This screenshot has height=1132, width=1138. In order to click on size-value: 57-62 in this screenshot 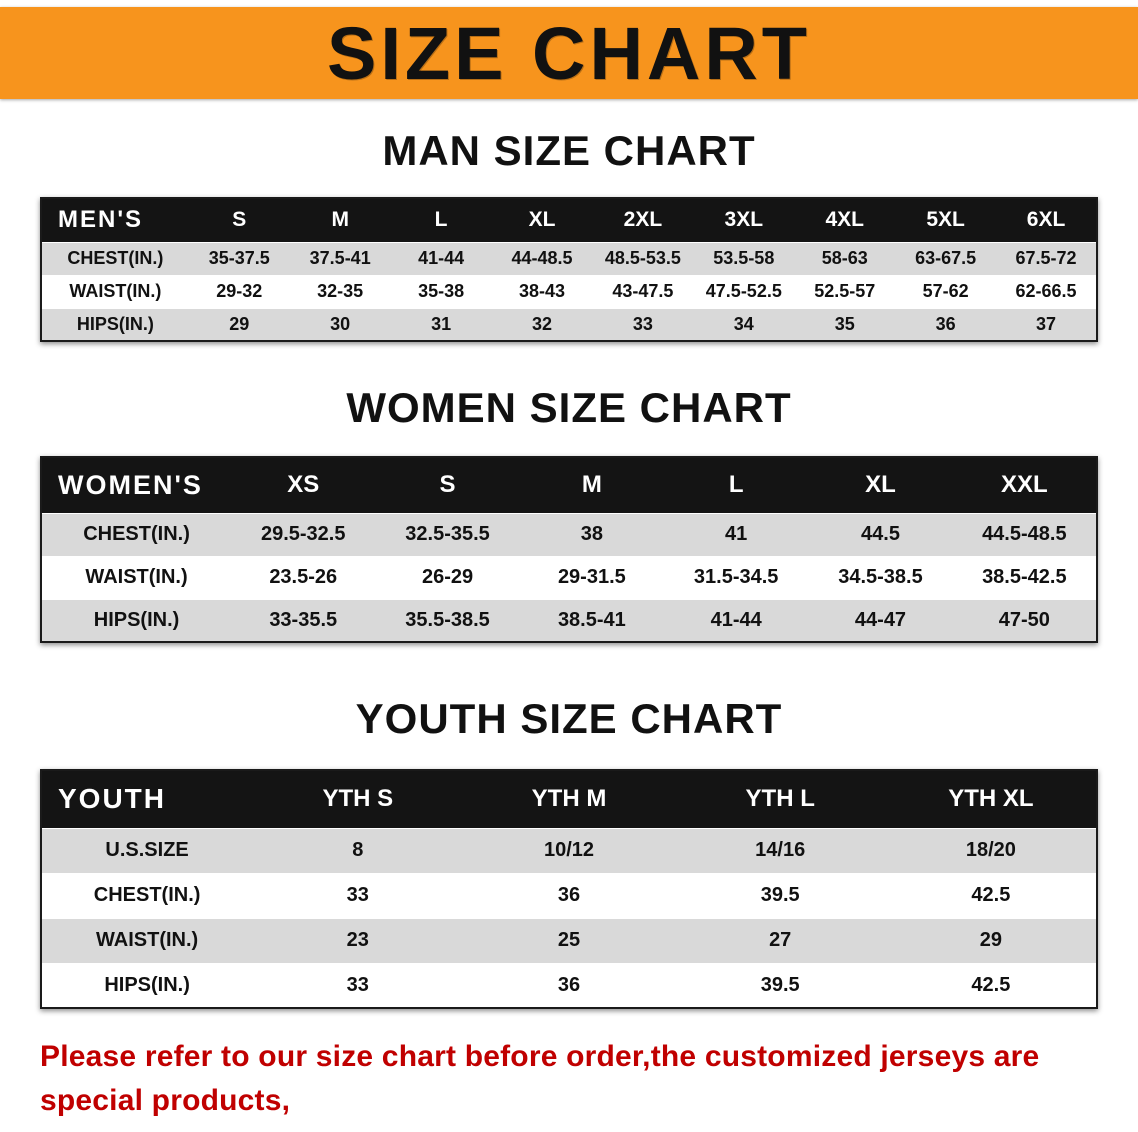, I will do `click(946, 291)`.